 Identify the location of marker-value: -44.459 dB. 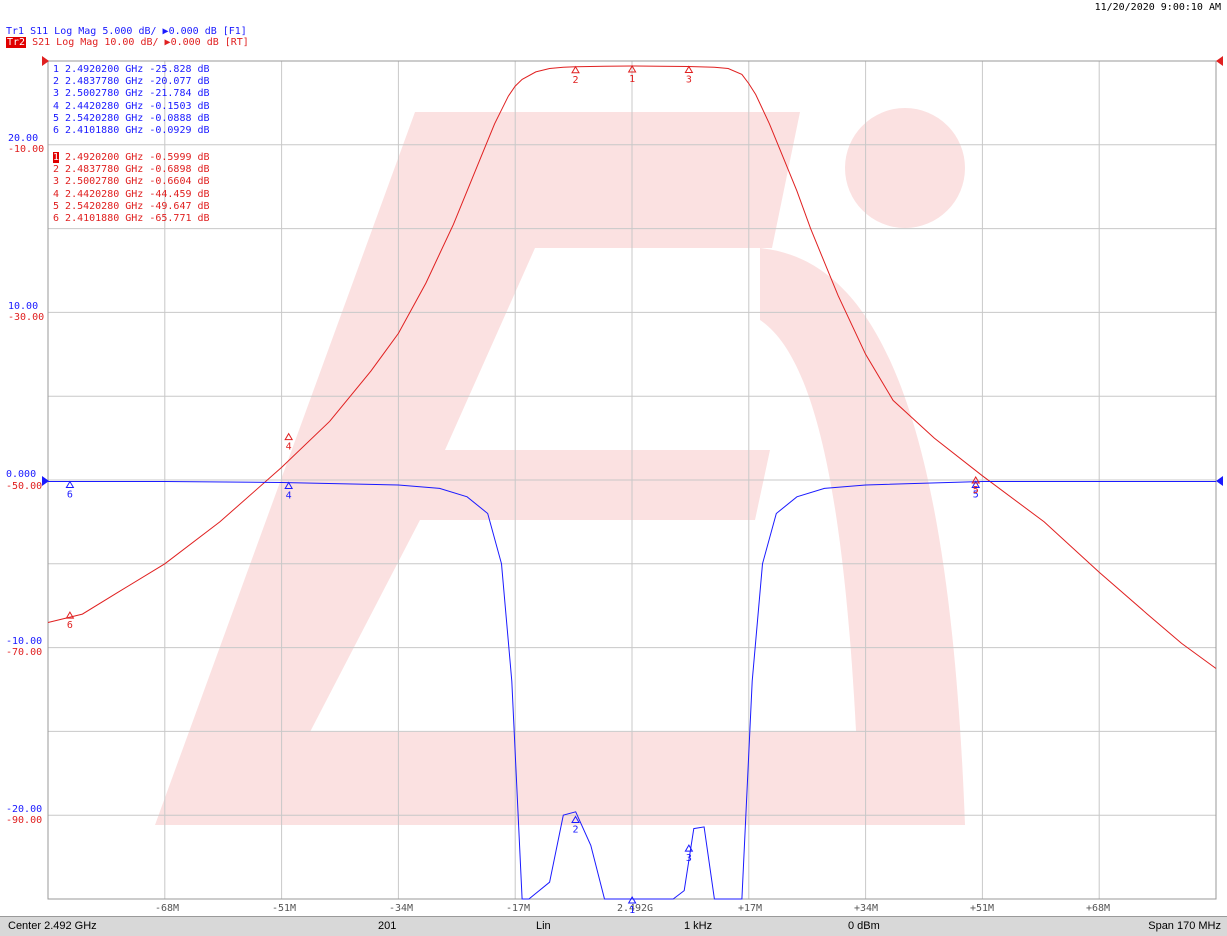
(179, 194).